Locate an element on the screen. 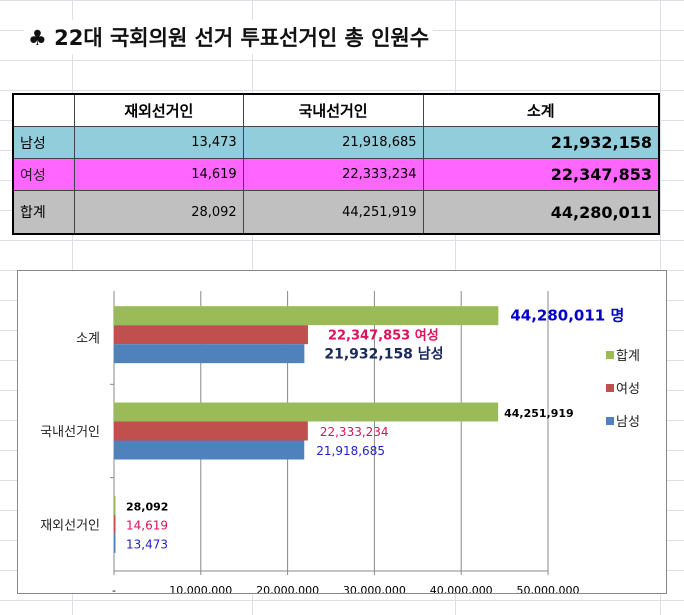  legend-label: 여성 is located at coordinates (628, 389).